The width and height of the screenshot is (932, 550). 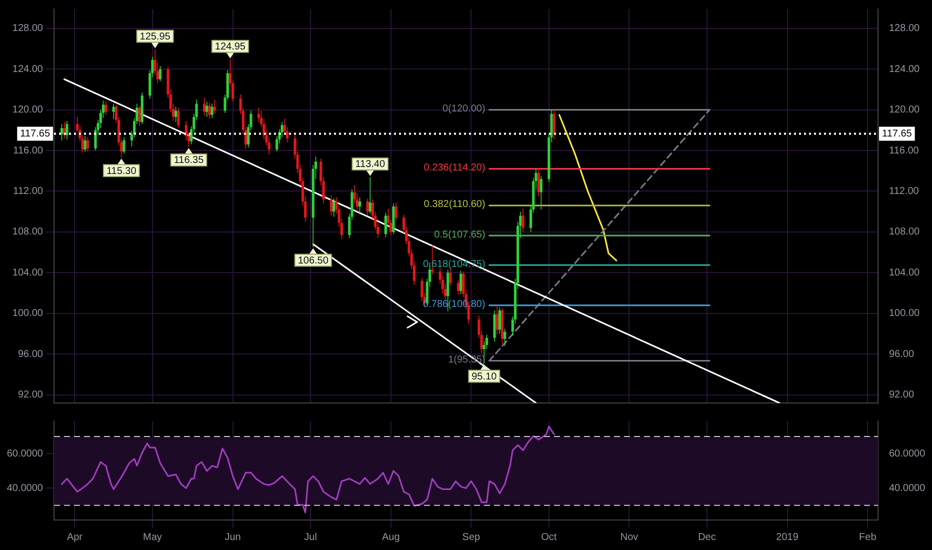 I want to click on x-tick-label: Feb, so click(x=868, y=537).